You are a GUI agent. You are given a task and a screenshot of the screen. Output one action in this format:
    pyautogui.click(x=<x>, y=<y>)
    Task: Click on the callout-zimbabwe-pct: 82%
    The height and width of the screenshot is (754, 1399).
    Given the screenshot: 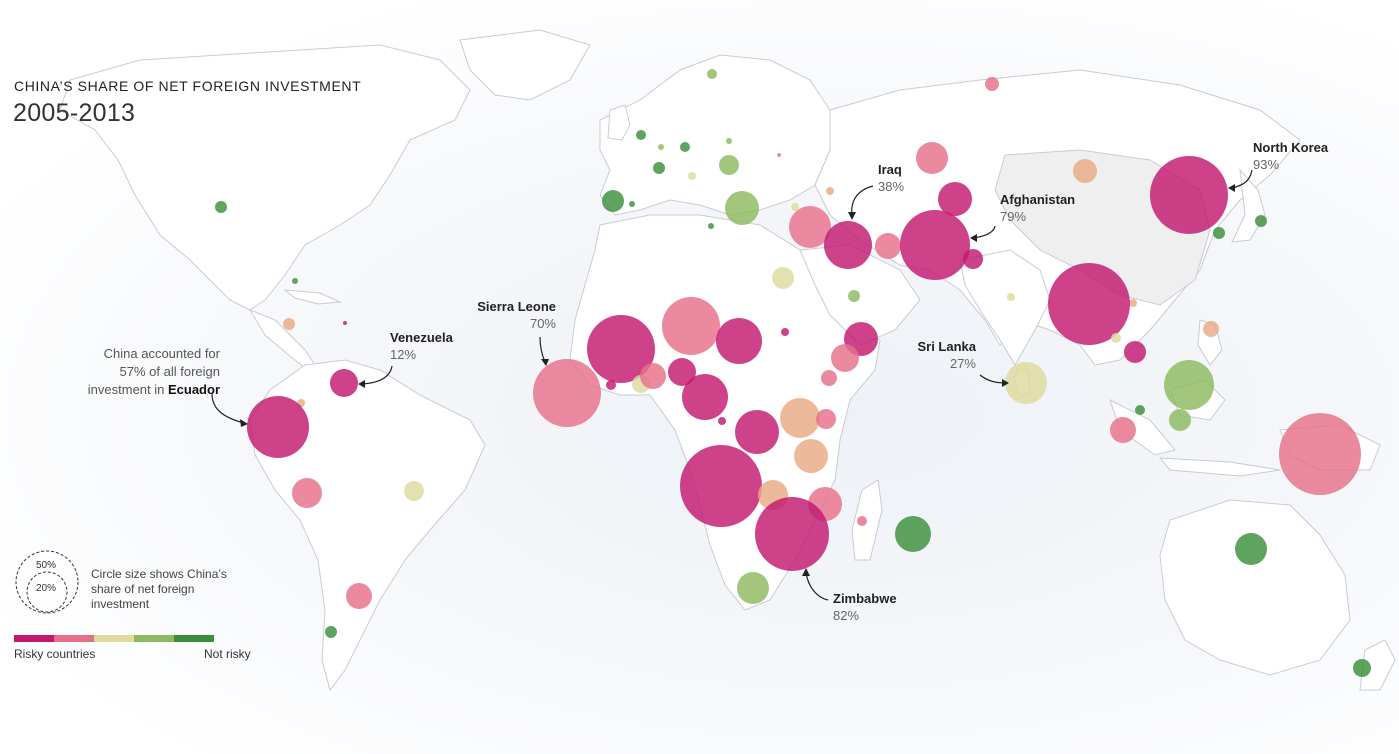 What is the action you would take?
    pyautogui.click(x=846, y=615)
    